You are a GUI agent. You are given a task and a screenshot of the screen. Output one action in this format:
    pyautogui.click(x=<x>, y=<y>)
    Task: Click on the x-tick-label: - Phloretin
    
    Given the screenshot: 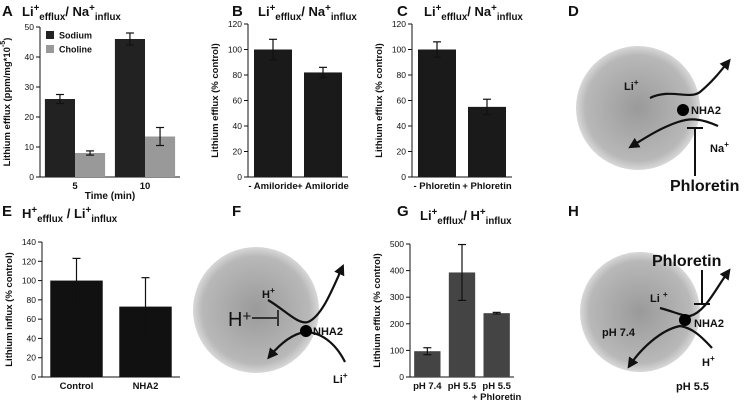 What is the action you would take?
    pyautogui.click(x=437, y=186)
    